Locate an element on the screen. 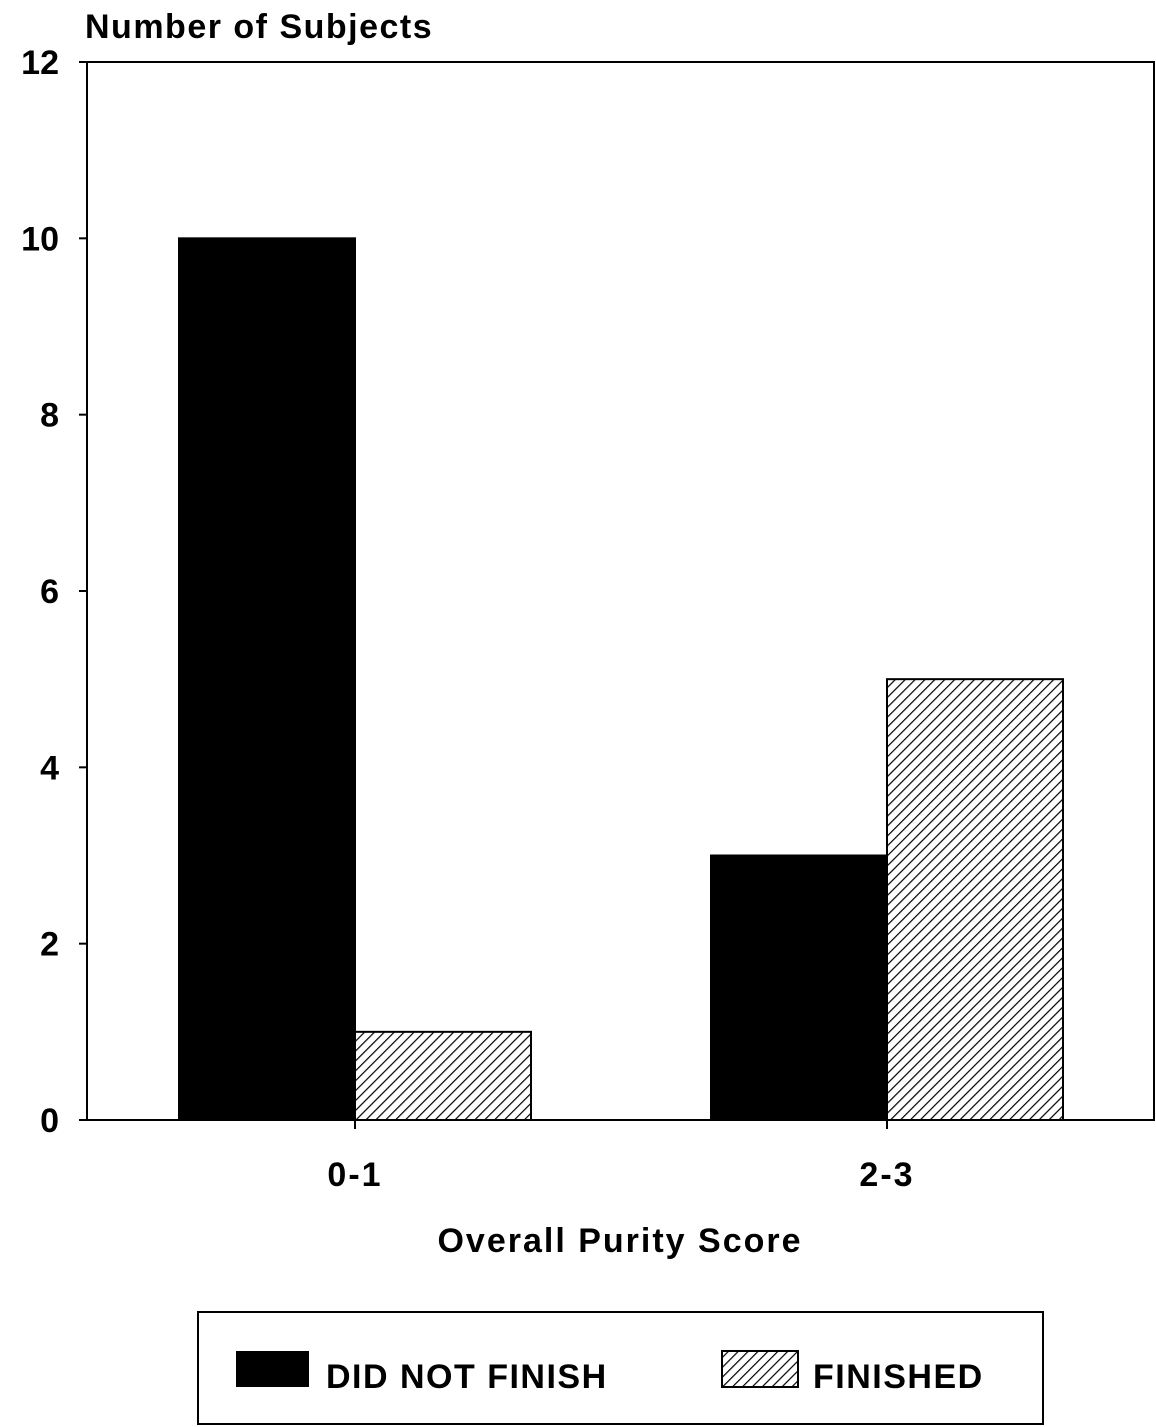 Image resolution: width=1156 pixels, height=1427 pixels. y-tick-label: 2 is located at coordinates (49, 945).